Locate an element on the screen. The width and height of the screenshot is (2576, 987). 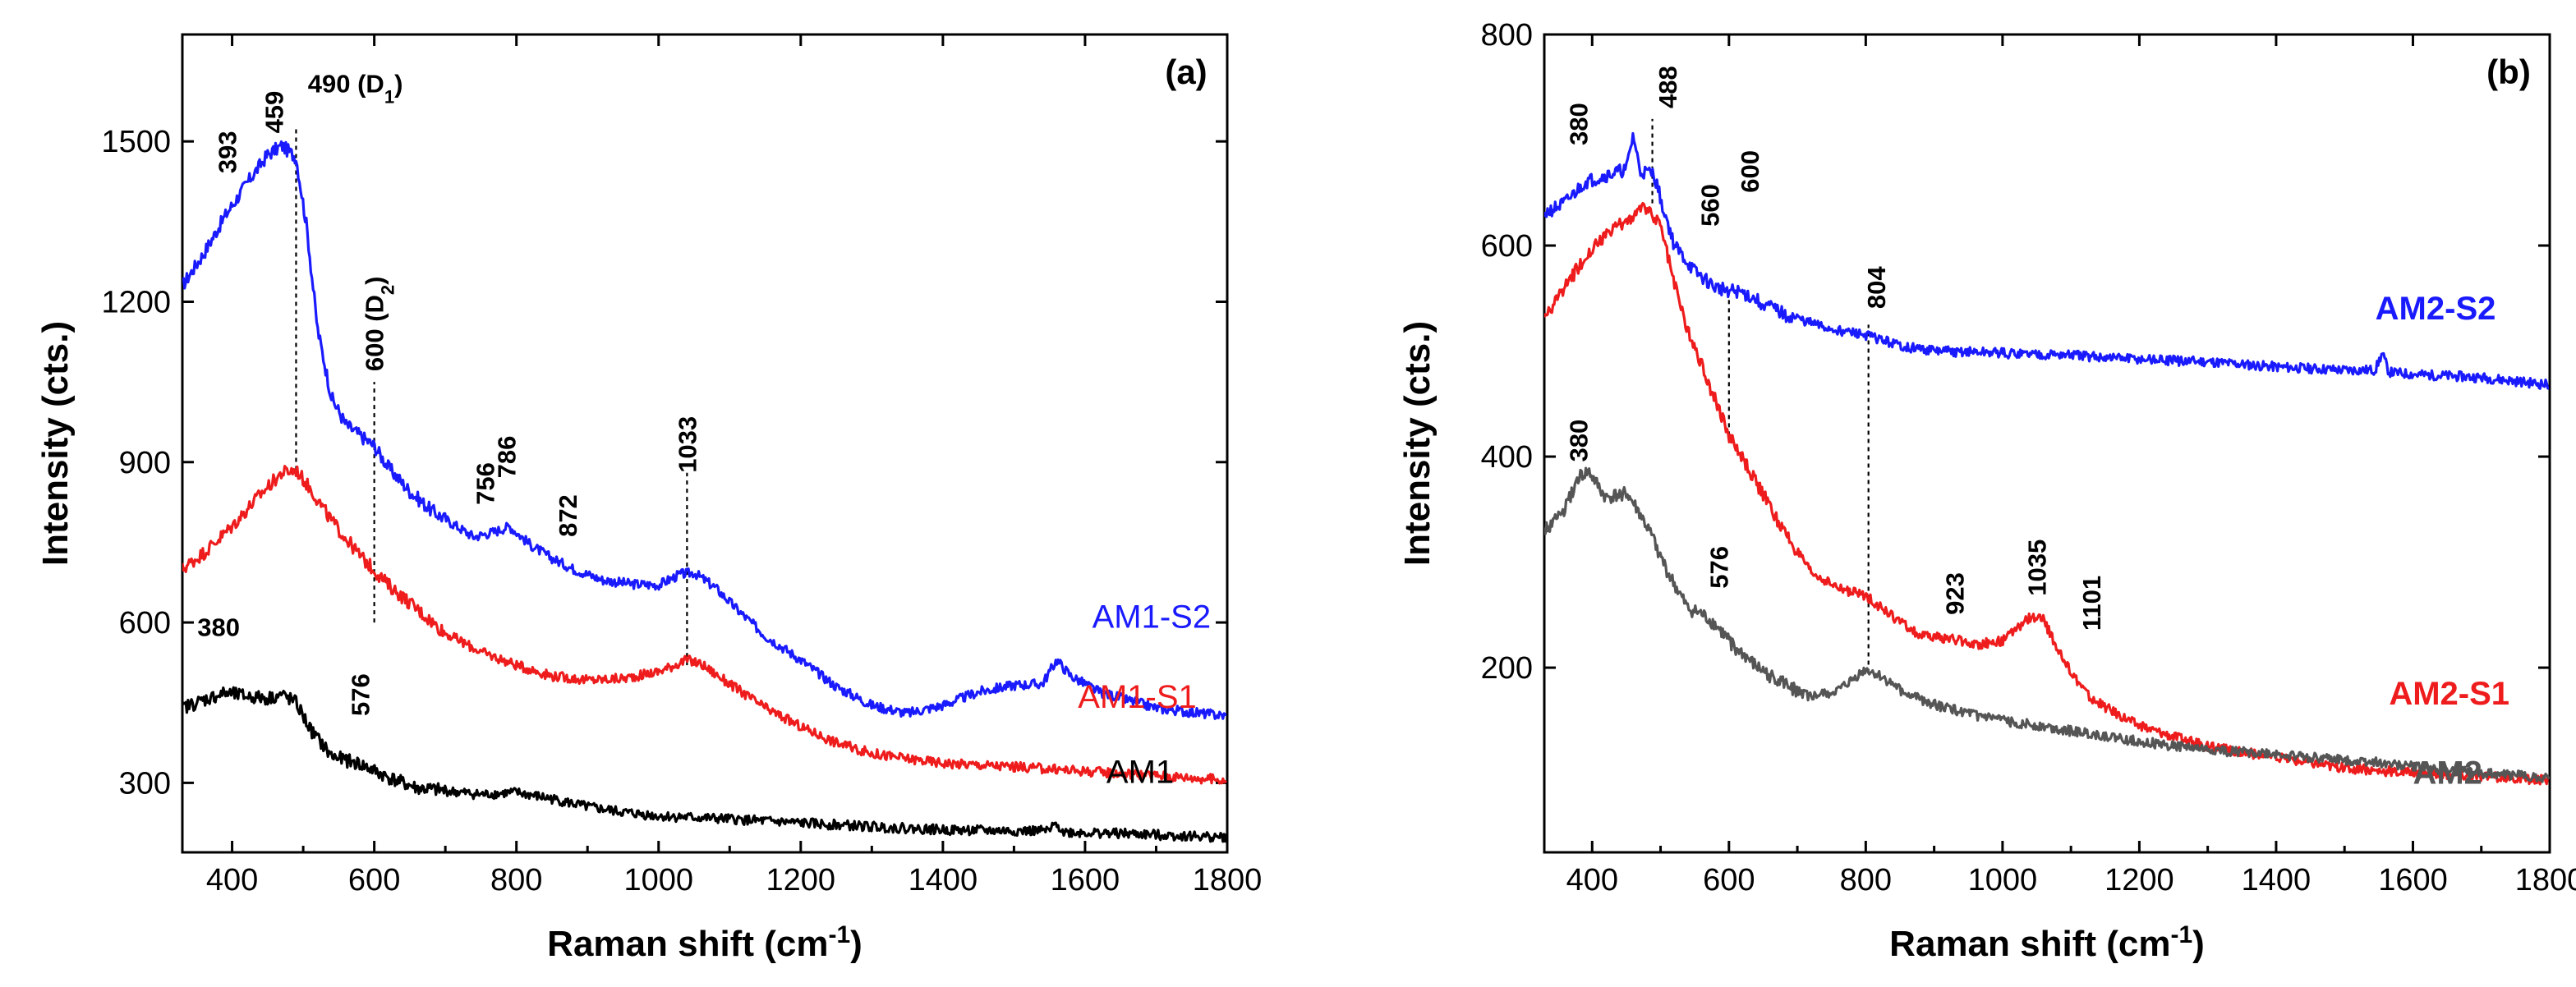
peak-label: 490 (D1) is located at coordinates (355, 89).